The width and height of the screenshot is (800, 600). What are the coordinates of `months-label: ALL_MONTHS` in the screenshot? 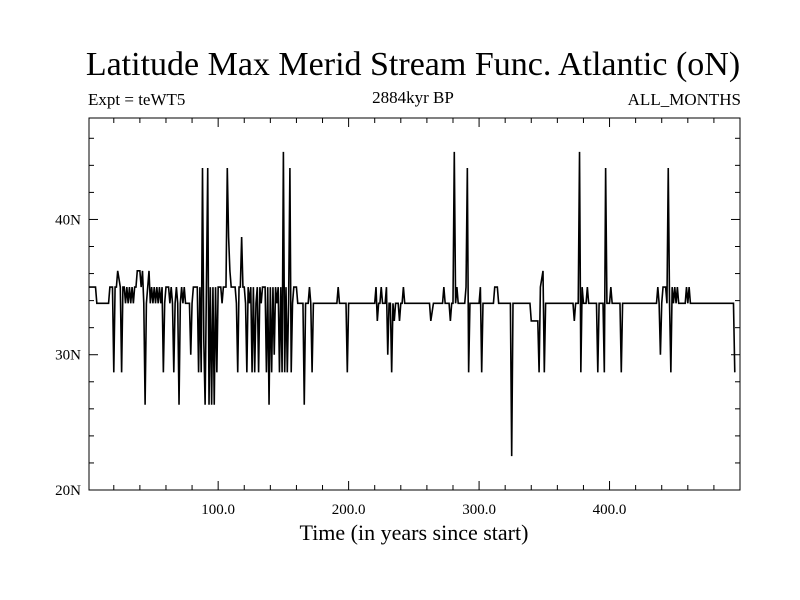 It's located at (684, 99).